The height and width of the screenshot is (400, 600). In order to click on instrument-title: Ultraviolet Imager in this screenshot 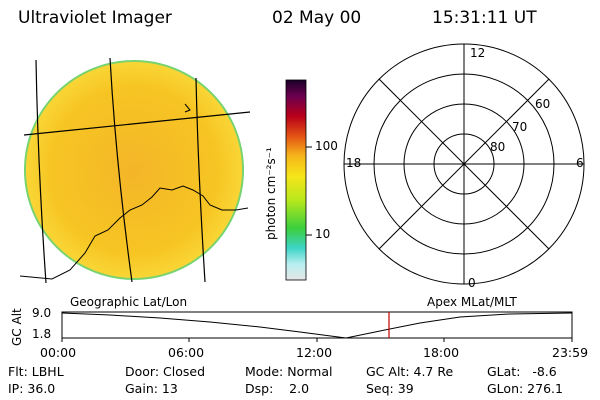, I will do `click(95, 18)`.